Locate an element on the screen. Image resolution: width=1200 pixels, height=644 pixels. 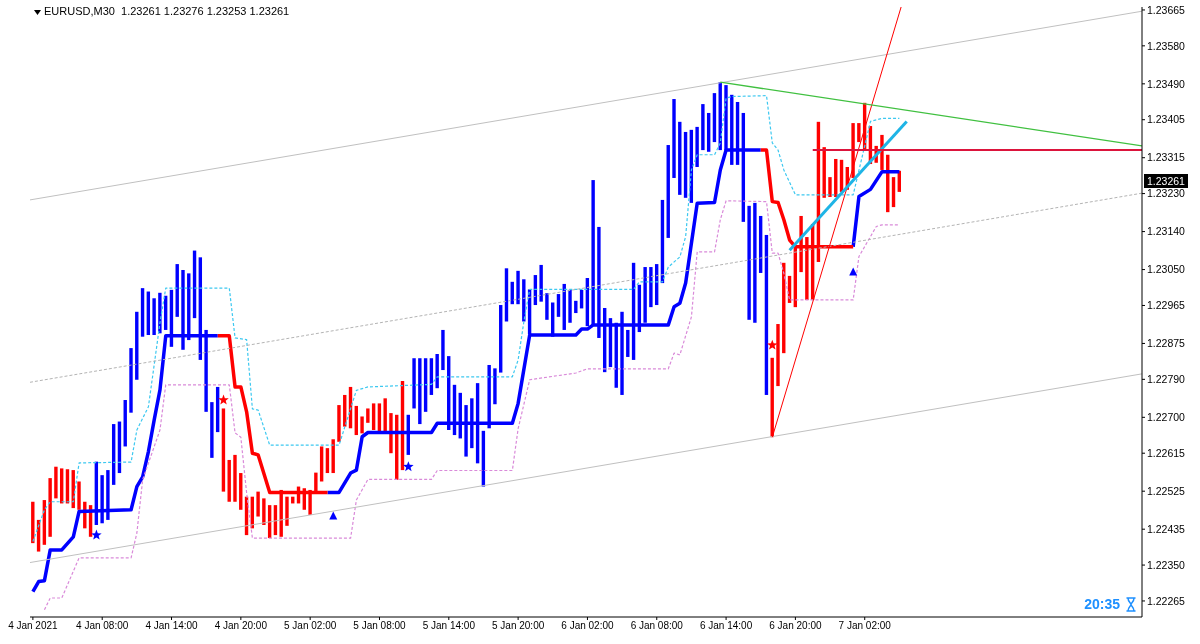
x-tick-label: 5 Jan 08:00 is located at coordinates (380, 626).